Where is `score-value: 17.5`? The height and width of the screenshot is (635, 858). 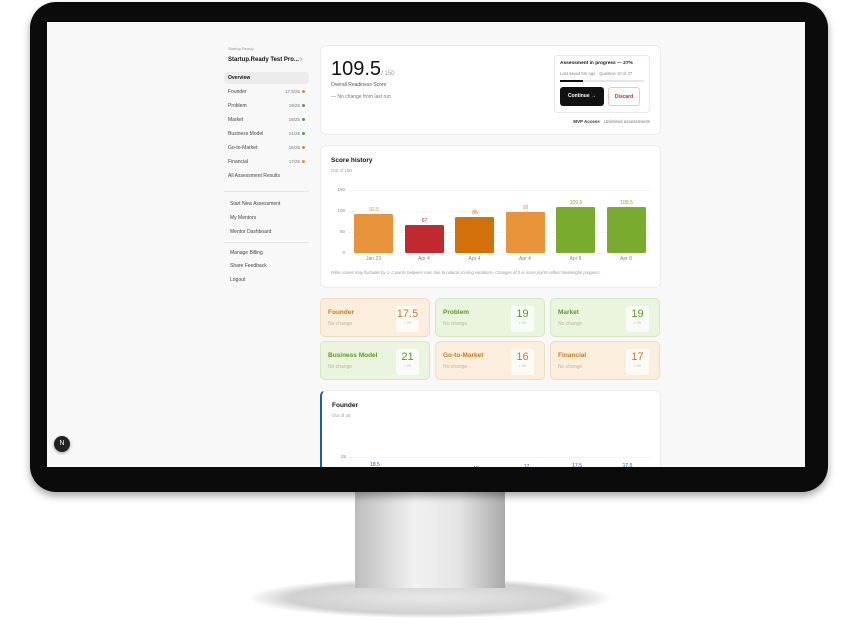
score-value: 17.5 is located at coordinates (407, 314).